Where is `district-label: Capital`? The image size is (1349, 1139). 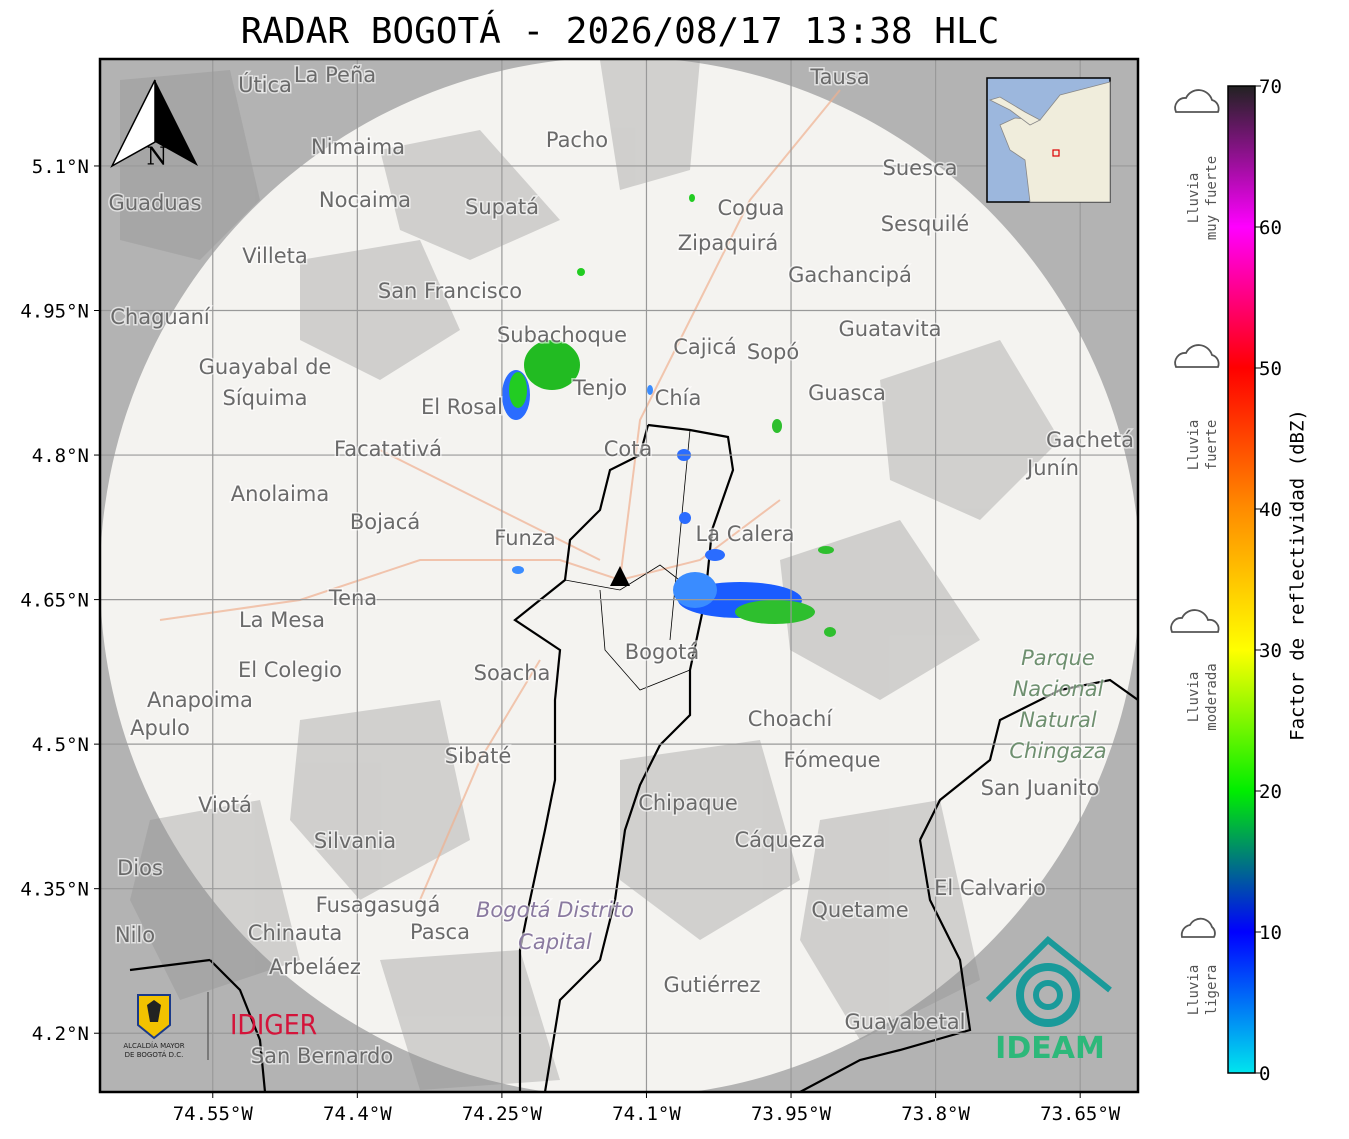 district-label: Capital is located at coordinates (555, 942).